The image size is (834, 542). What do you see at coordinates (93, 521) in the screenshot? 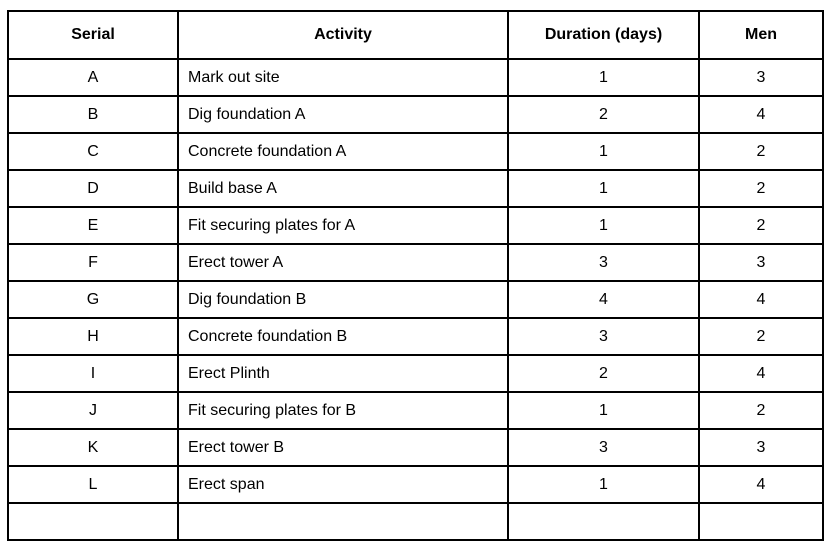
I see `serial-cell` at bounding box center [93, 521].